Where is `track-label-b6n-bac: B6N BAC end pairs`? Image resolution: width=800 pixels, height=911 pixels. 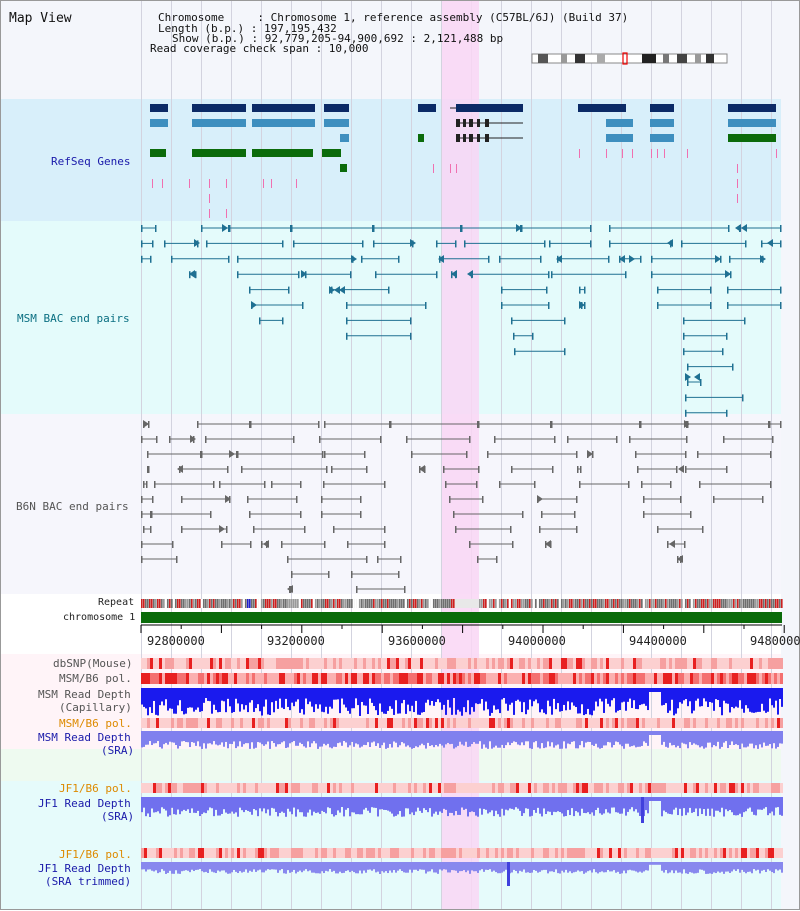
track-label-b6n-bac: B6N BAC end pairs is located at coordinates (72, 506).